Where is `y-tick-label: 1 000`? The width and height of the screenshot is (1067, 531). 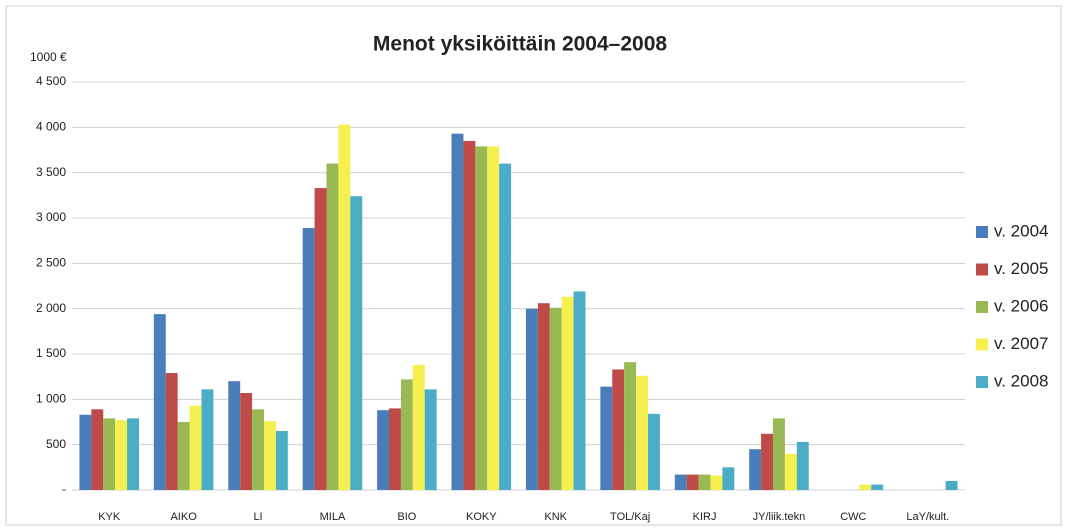
y-tick-label: 1 000 is located at coordinates (51, 399).